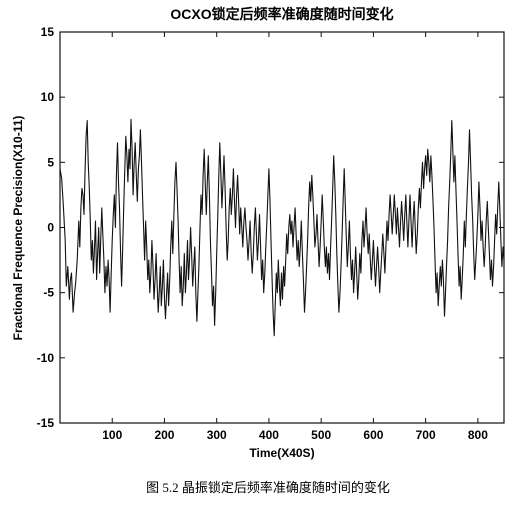  I want to click on y-tick-label: 5, so click(50, 162).